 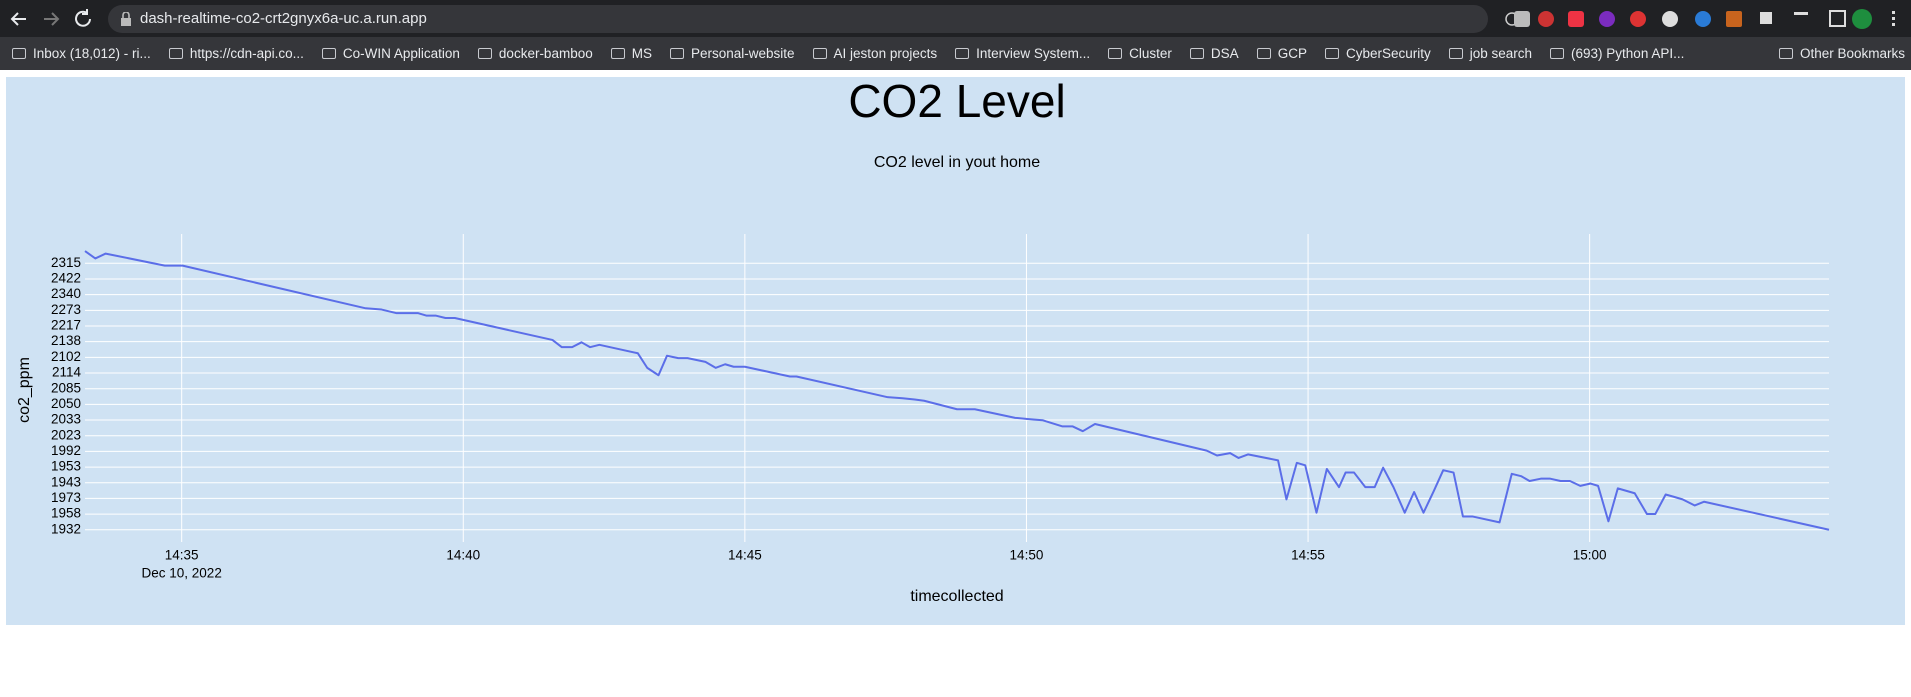 I want to click on y-axis-label: co2_ppm, so click(x=24, y=390).